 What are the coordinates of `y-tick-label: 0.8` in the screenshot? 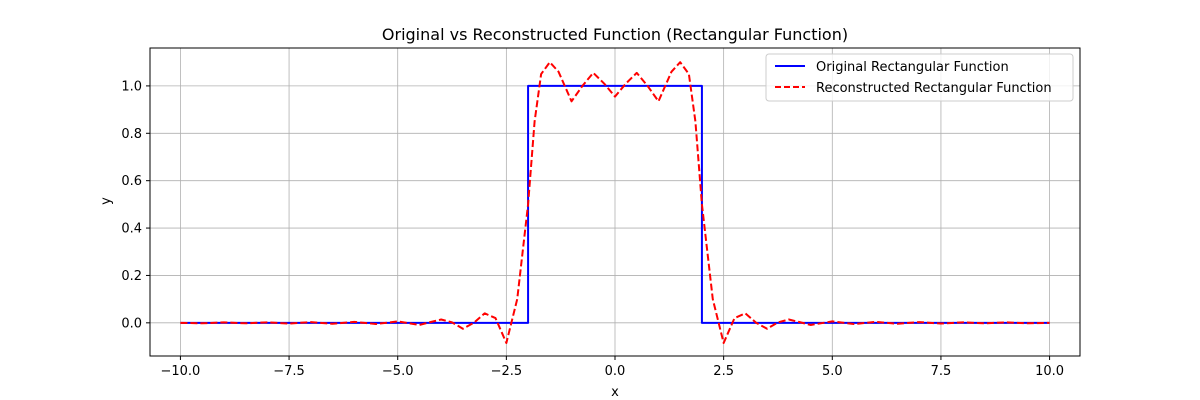 It's located at (131, 134).